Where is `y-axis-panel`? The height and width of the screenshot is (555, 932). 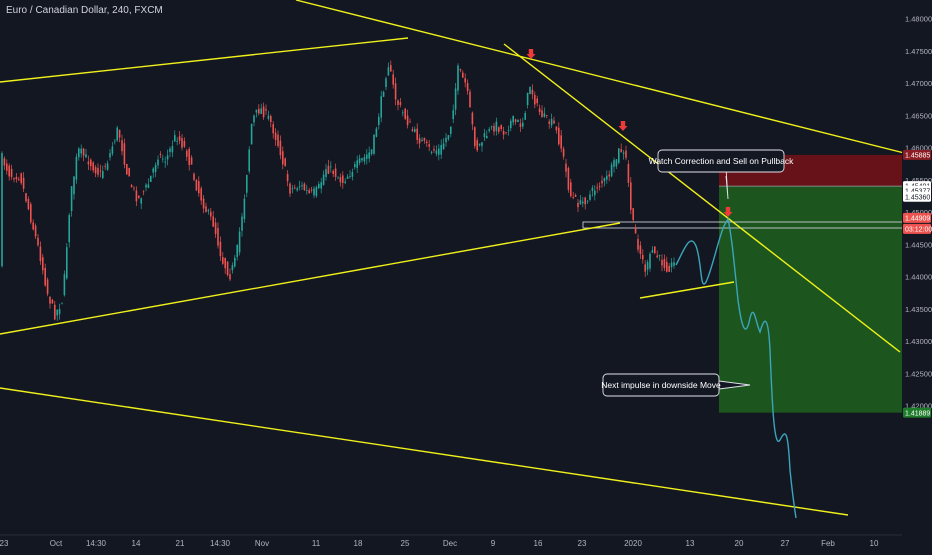 y-axis-panel is located at coordinates (917, 275).